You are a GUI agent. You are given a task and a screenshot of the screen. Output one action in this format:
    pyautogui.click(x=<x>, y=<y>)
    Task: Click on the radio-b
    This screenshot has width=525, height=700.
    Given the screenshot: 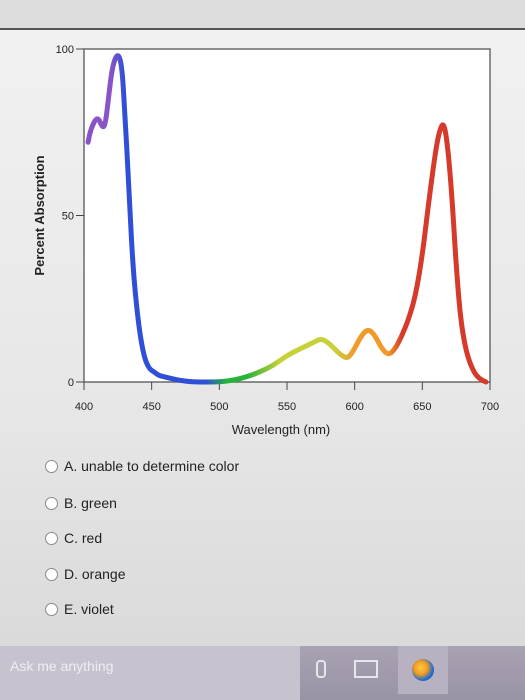 What is the action you would take?
    pyautogui.click(x=51, y=503)
    